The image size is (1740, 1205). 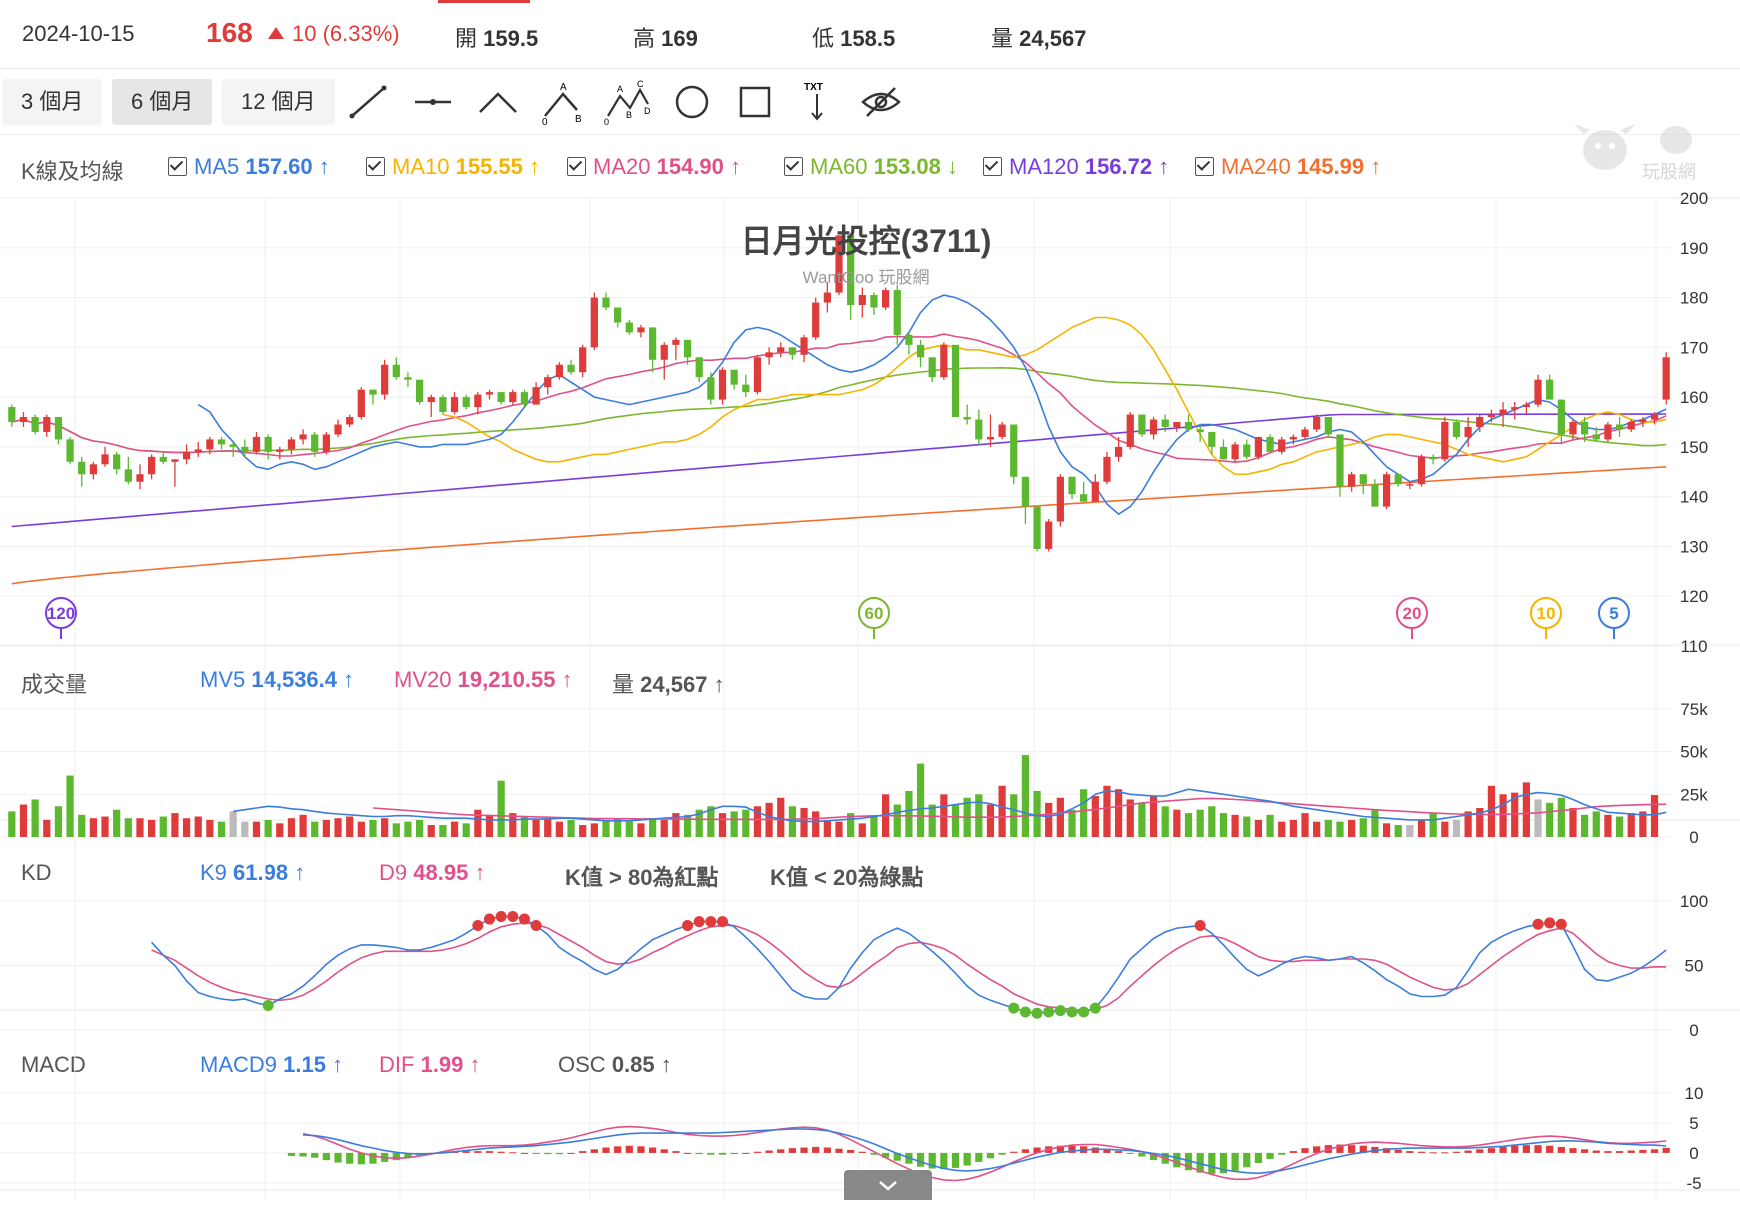 I want to click on circle-tool-icon, so click(x=692, y=102).